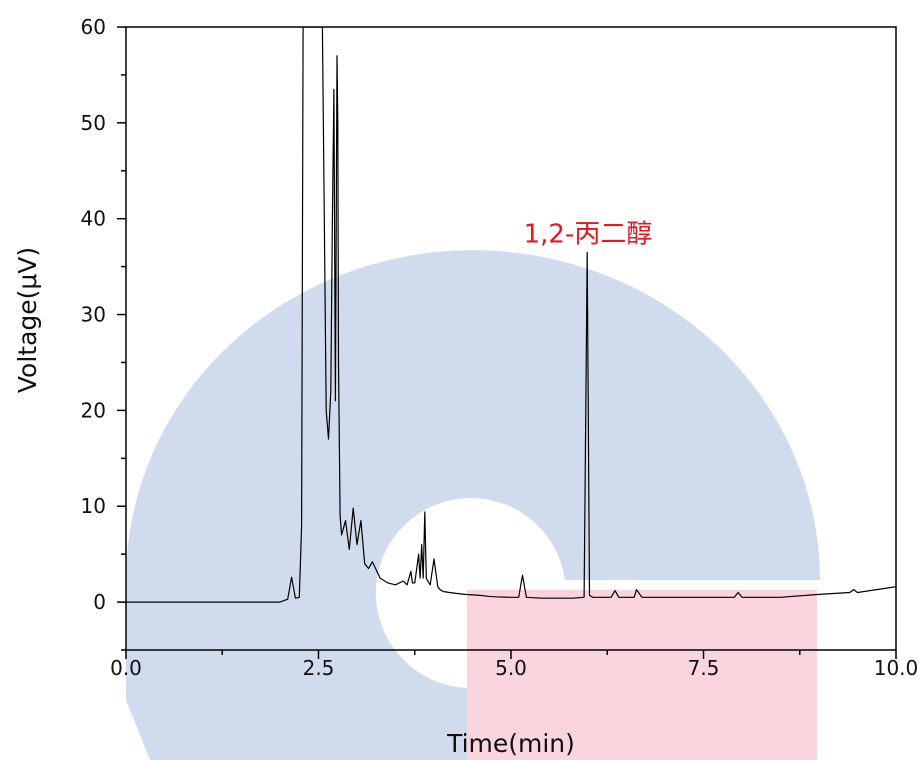 The height and width of the screenshot is (760, 923). What do you see at coordinates (896, 668) in the screenshot?
I see `x-tick-label: 10.0` at bounding box center [896, 668].